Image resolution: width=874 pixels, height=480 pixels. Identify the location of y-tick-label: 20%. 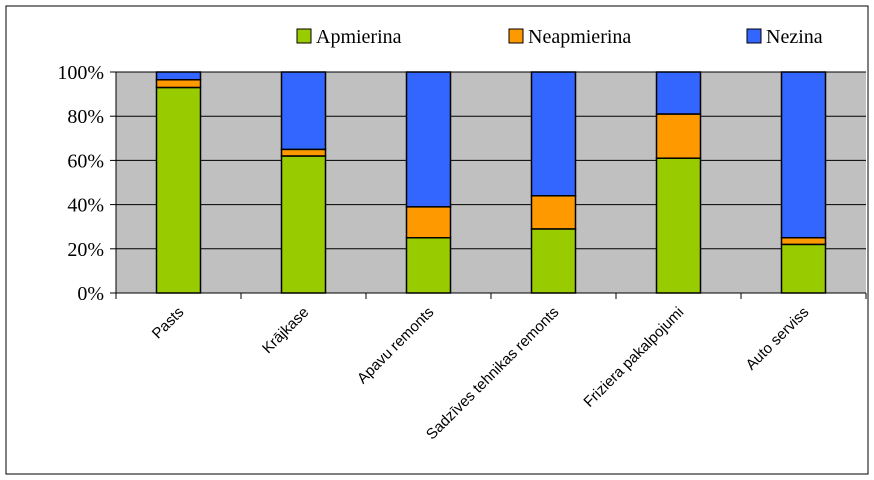
(85, 250).